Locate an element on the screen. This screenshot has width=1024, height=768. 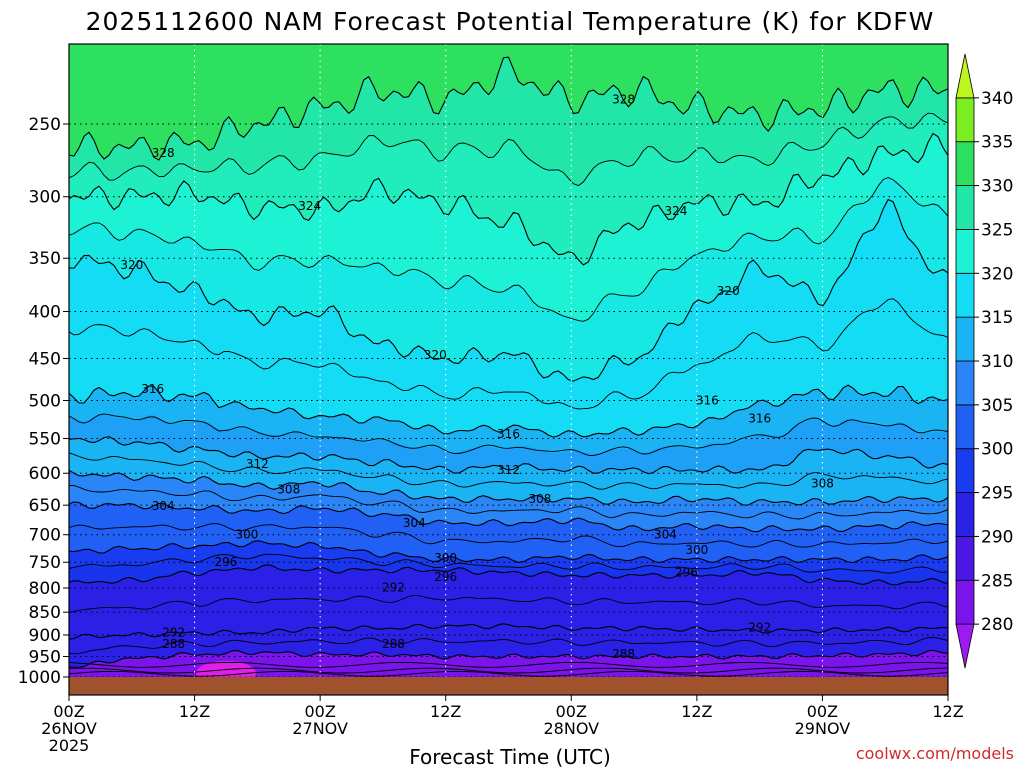
band-312-mid is located at coordinates (508, 444).